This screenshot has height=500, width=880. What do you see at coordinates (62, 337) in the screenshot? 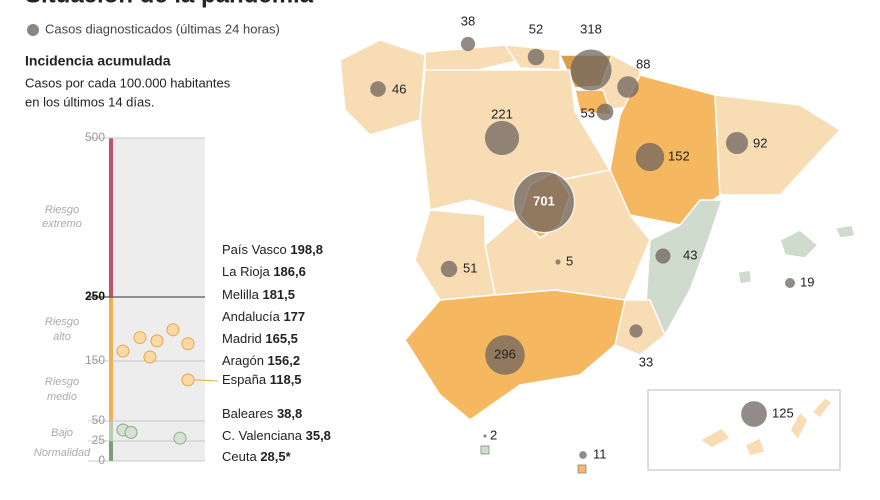
I see `risk-level: alto` at bounding box center [62, 337].